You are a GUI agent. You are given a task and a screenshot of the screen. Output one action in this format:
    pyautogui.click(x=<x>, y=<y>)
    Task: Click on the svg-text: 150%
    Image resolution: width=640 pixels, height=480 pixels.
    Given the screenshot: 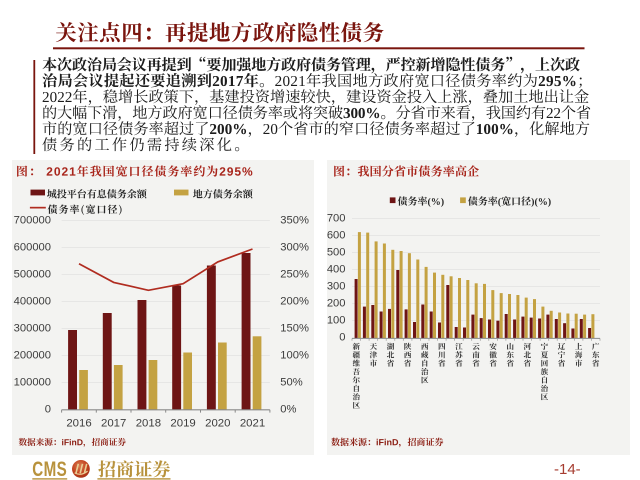 What is the action you would take?
    pyautogui.click(x=294, y=329)
    